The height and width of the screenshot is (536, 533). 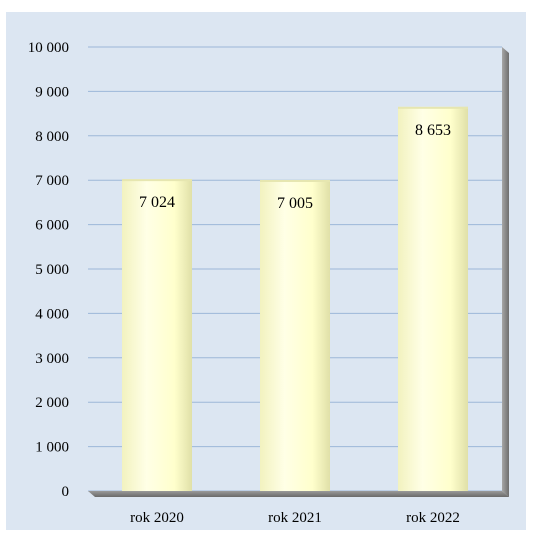 What do you see at coordinates (433, 130) in the screenshot?
I see `data-label: 8 653` at bounding box center [433, 130].